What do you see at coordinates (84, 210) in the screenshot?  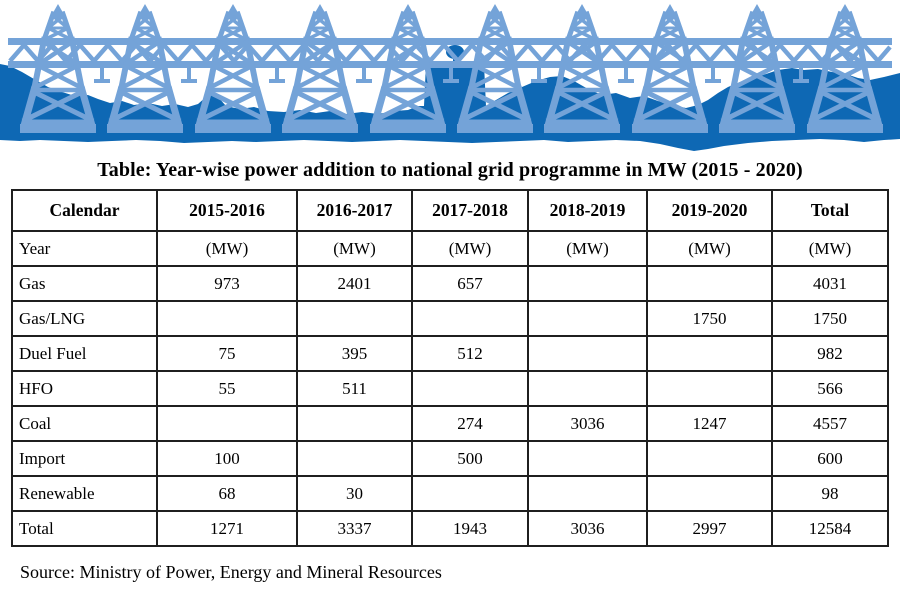 I see `column-header: Calendar` at bounding box center [84, 210].